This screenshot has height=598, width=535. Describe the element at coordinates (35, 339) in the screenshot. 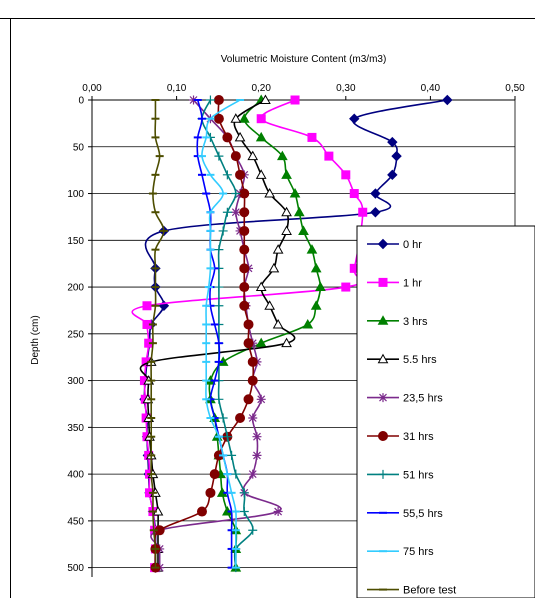

I see `y-axis-label: Depth (cm)` at that location.